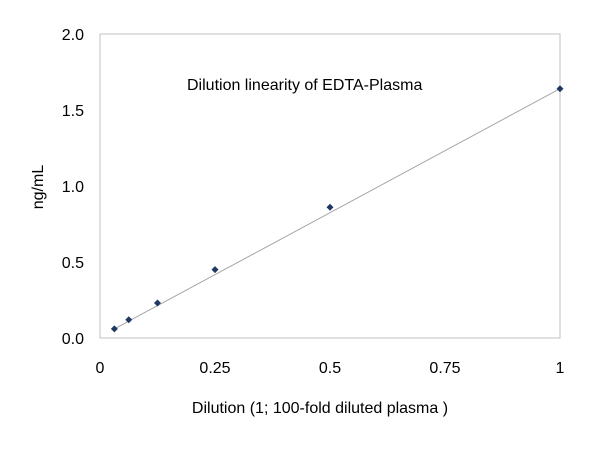 This screenshot has height=455, width=600. I want to click on y-tick-label: 1.0, so click(73, 187).